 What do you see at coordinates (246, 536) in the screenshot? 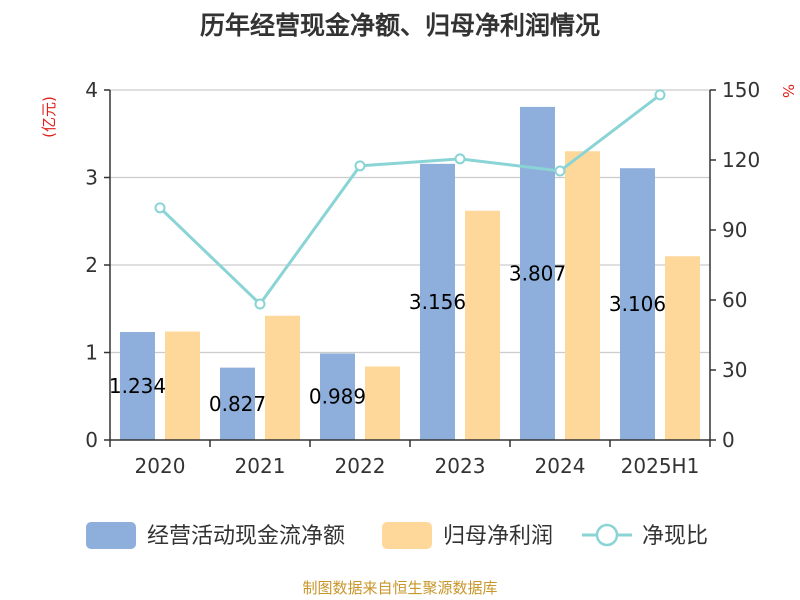
I see `legend-label-cashflow: 经营活动现金流净额` at bounding box center [246, 536].